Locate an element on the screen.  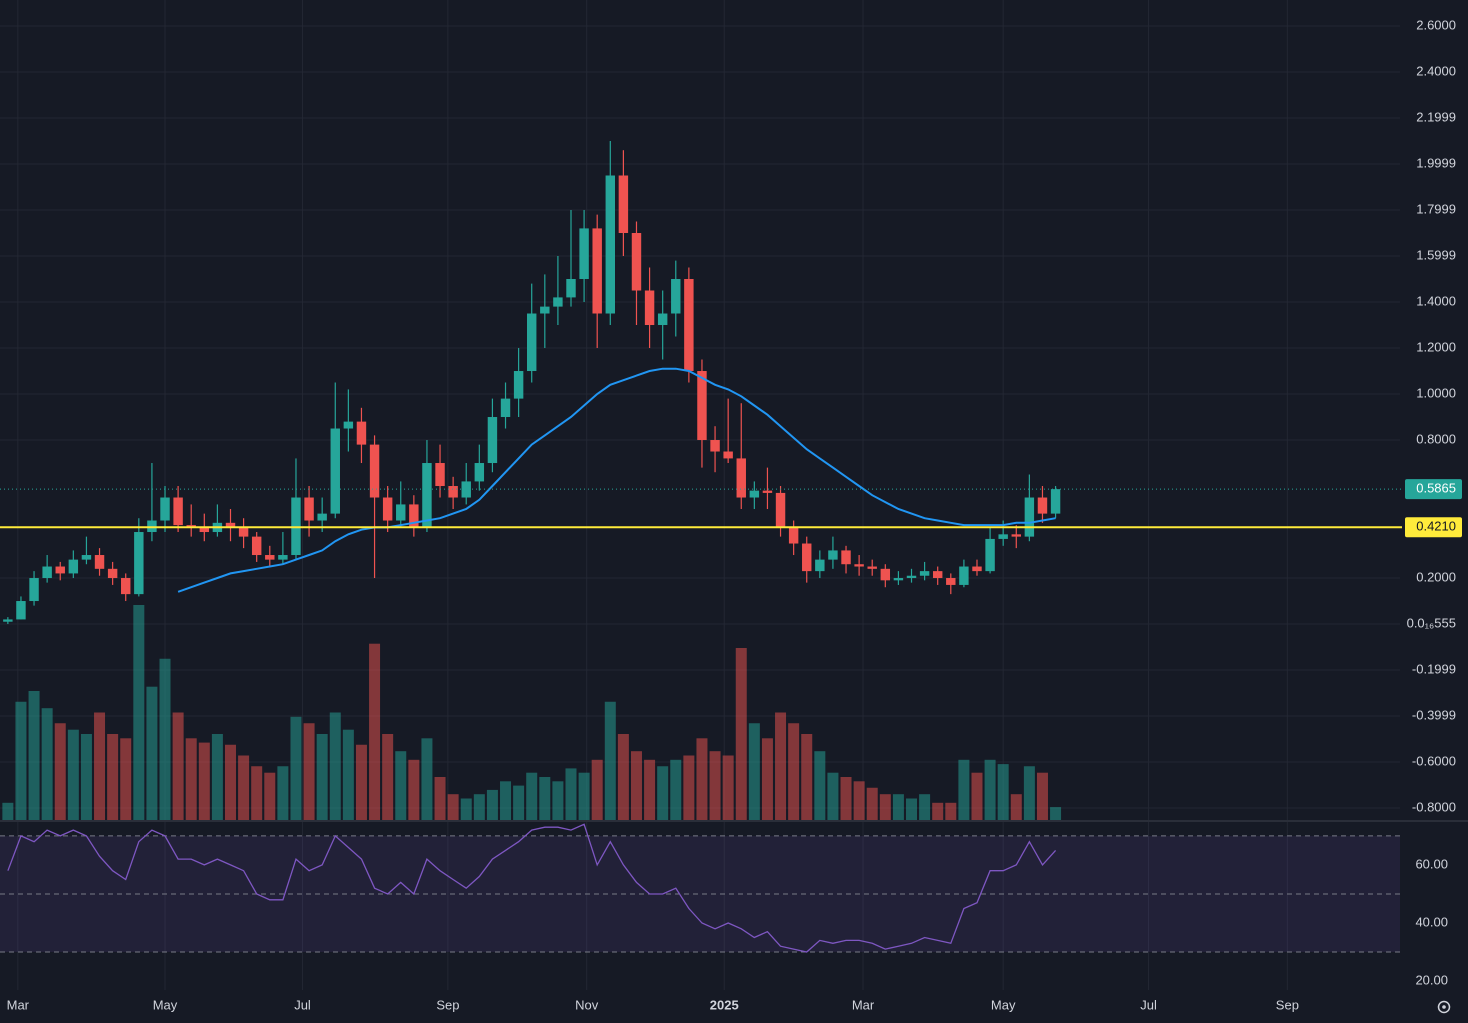
rsi-line is located at coordinates (532, 888).